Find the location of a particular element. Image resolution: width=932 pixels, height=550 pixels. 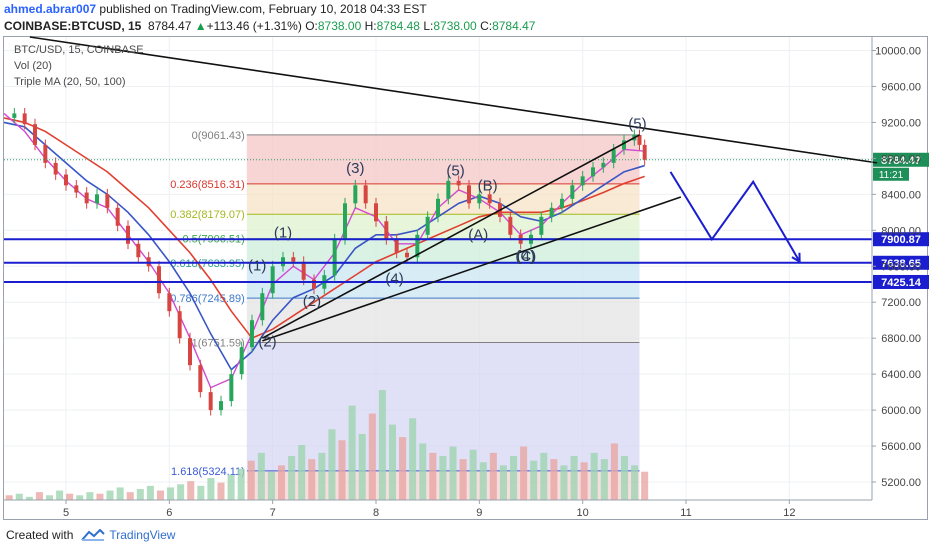

price-tag-label: 7425.14 is located at coordinates (901, 283).